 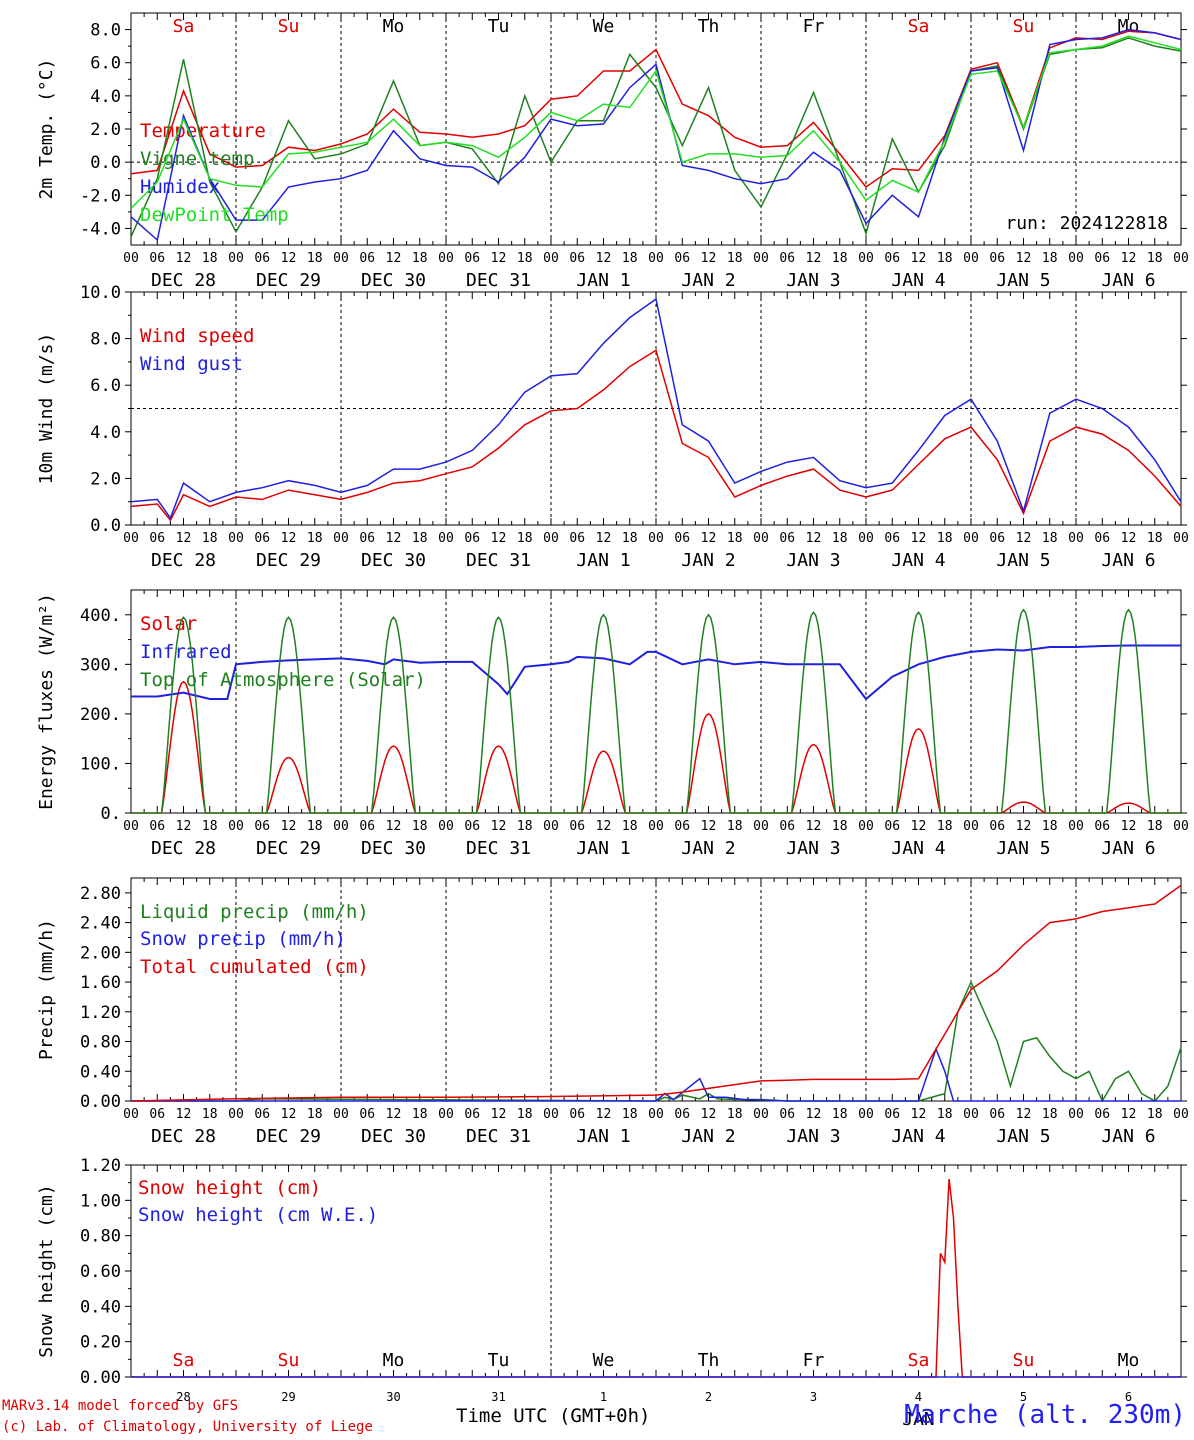 I want to click on y-tick-label: -2.0, so click(x=100, y=196).